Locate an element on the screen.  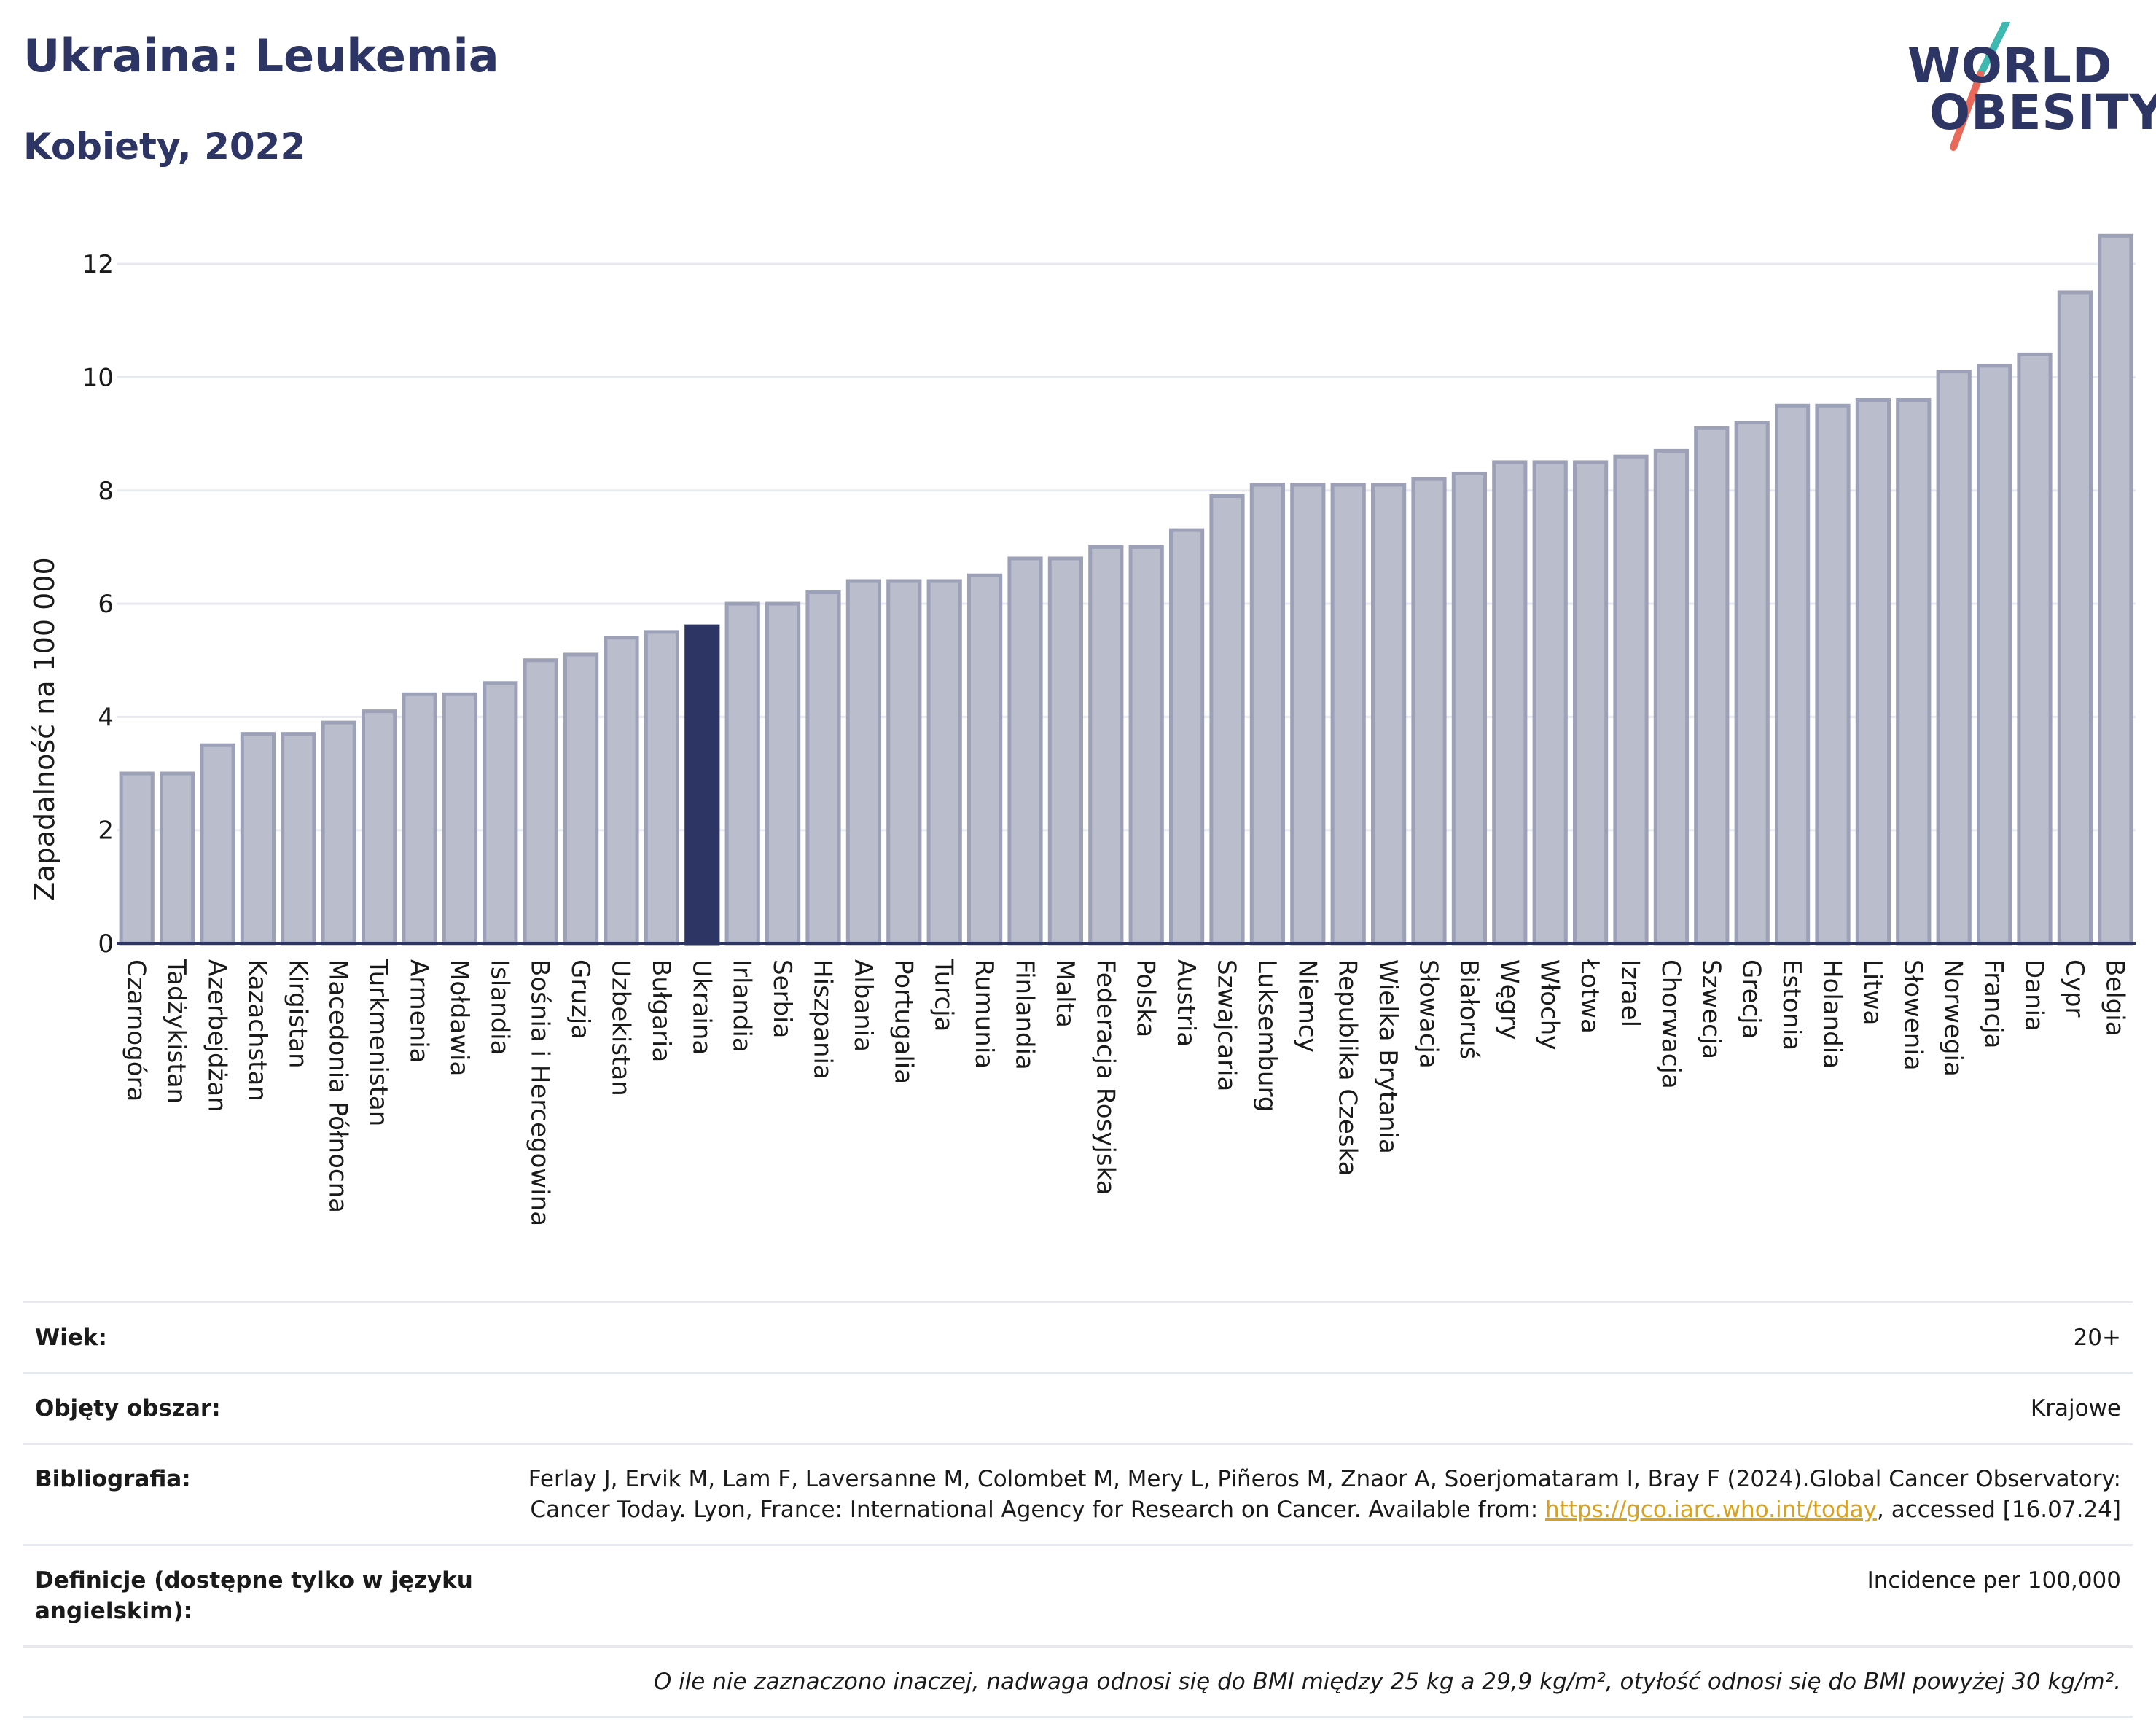
x-tick-label: Belgia is located at coordinates (2114, 998).